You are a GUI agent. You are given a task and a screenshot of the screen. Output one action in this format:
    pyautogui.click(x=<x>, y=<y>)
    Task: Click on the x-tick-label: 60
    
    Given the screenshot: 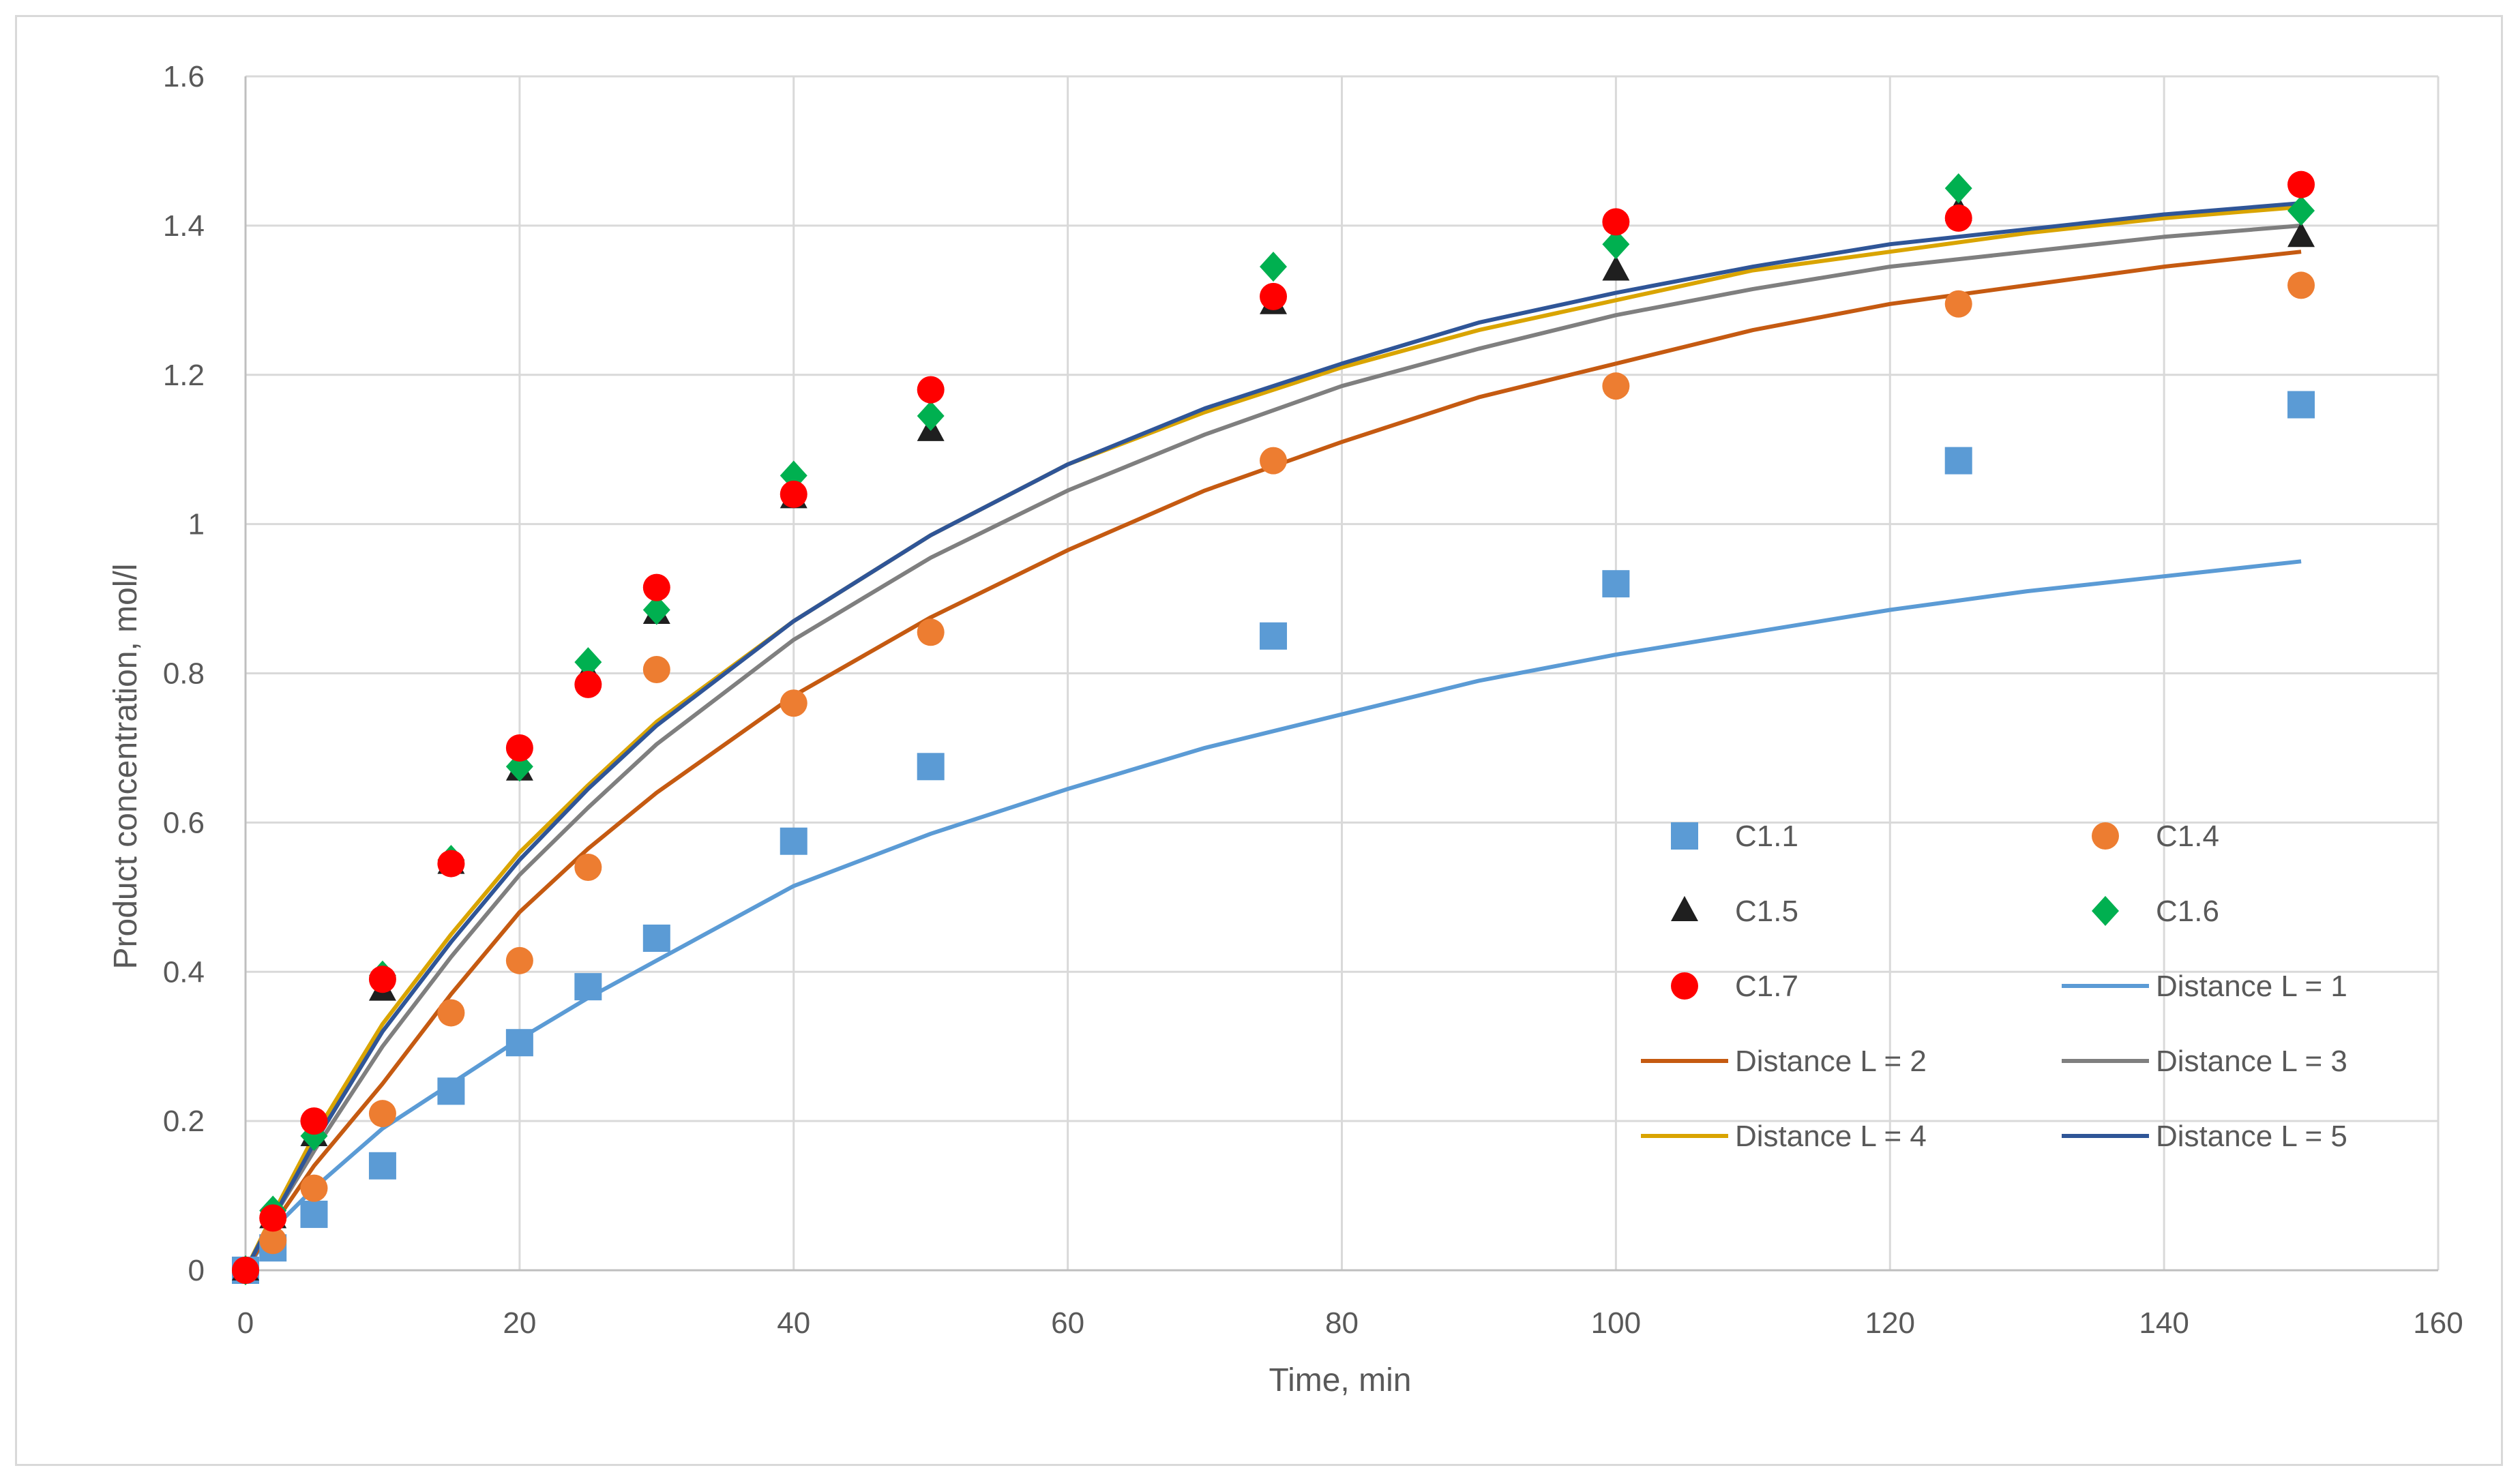 What is the action you would take?
    pyautogui.click(x=1067, y=1323)
    